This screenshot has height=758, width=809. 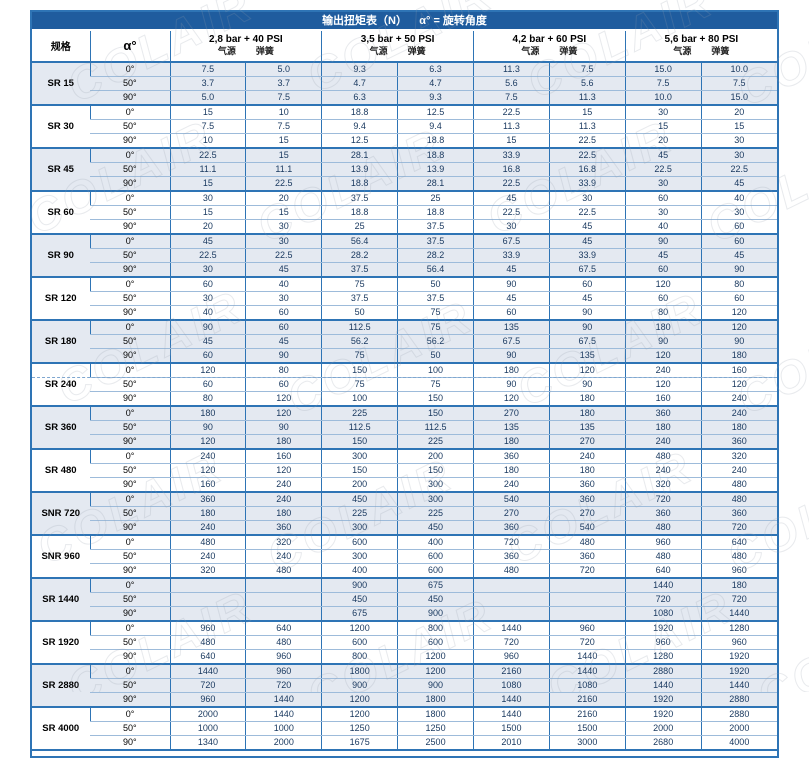 What do you see at coordinates (283, 456) in the screenshot?
I see `value-cell: 160` at bounding box center [283, 456].